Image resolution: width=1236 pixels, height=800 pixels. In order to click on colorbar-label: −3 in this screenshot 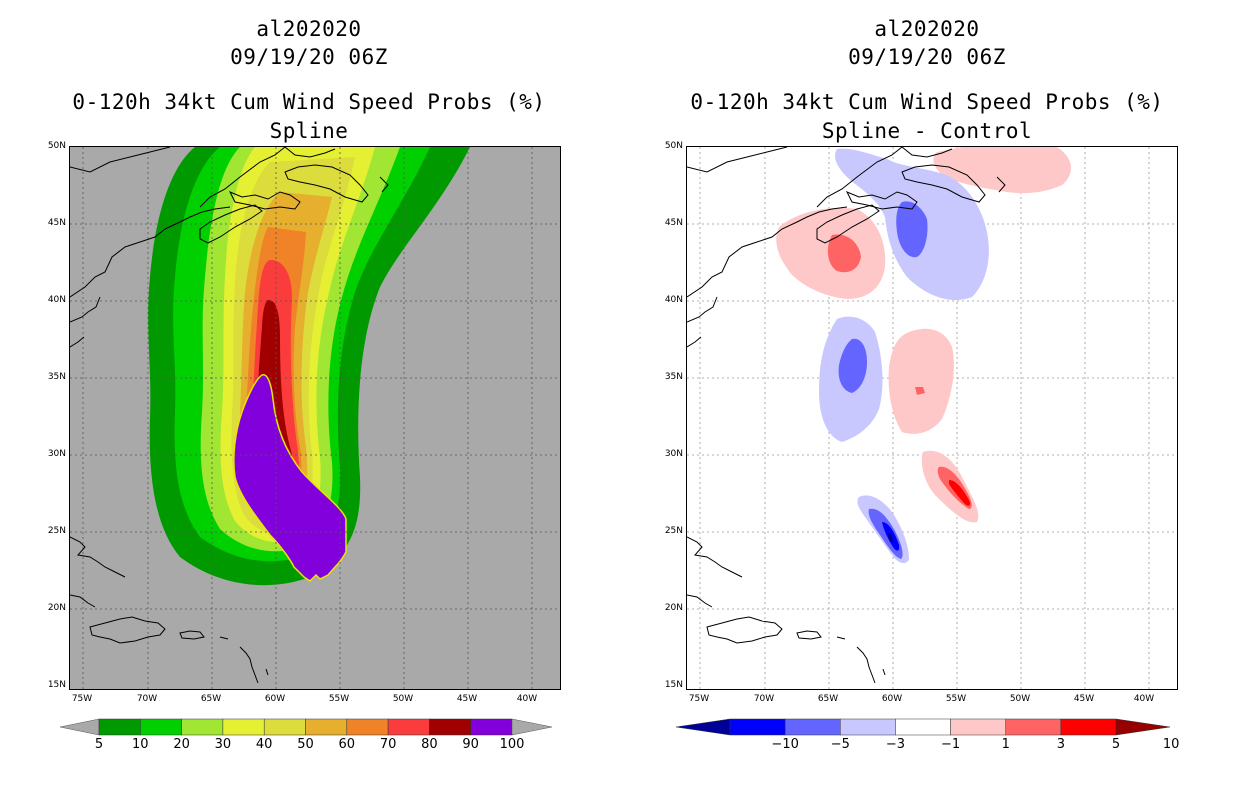, I will do `click(895, 744)`.